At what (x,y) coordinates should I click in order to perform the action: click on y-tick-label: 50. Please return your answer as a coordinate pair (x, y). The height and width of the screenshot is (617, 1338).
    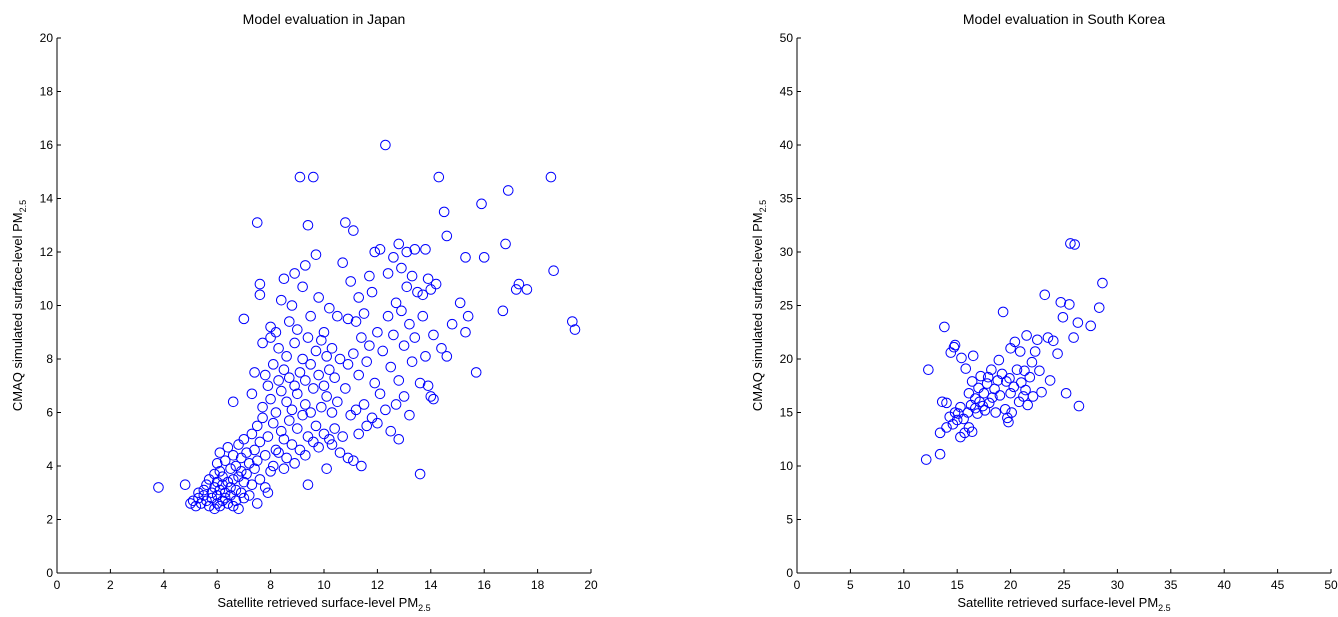
    Looking at the image, I should click on (787, 38).